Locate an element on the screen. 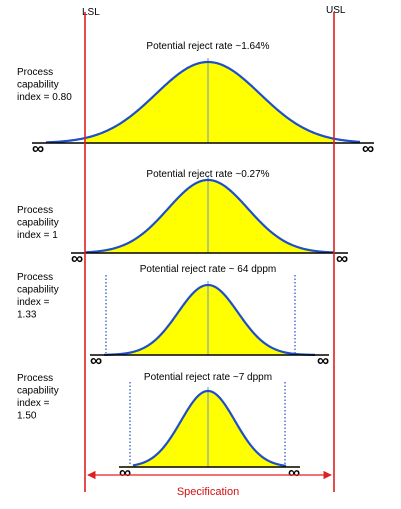 The width and height of the screenshot is (401, 509). capability-index-label: Process capability index = 1 is located at coordinates (38, 223).